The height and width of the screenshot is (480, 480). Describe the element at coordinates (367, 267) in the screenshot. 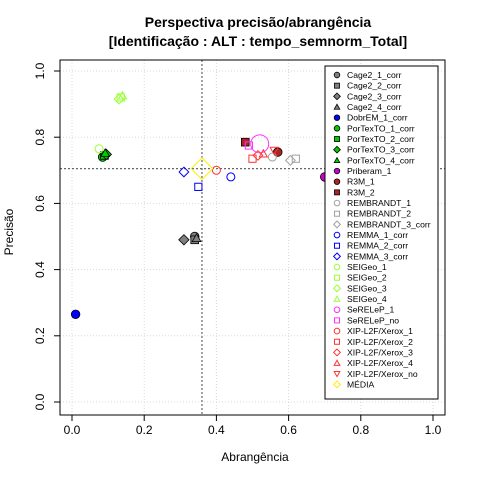

I see `legend-entry-label: SEIGeo_1` at that location.